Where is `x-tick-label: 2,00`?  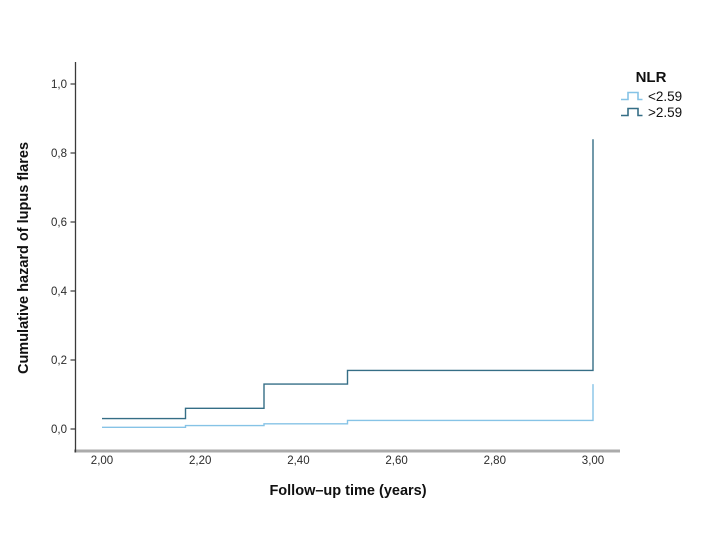 x-tick-label: 2,00 is located at coordinates (102, 461).